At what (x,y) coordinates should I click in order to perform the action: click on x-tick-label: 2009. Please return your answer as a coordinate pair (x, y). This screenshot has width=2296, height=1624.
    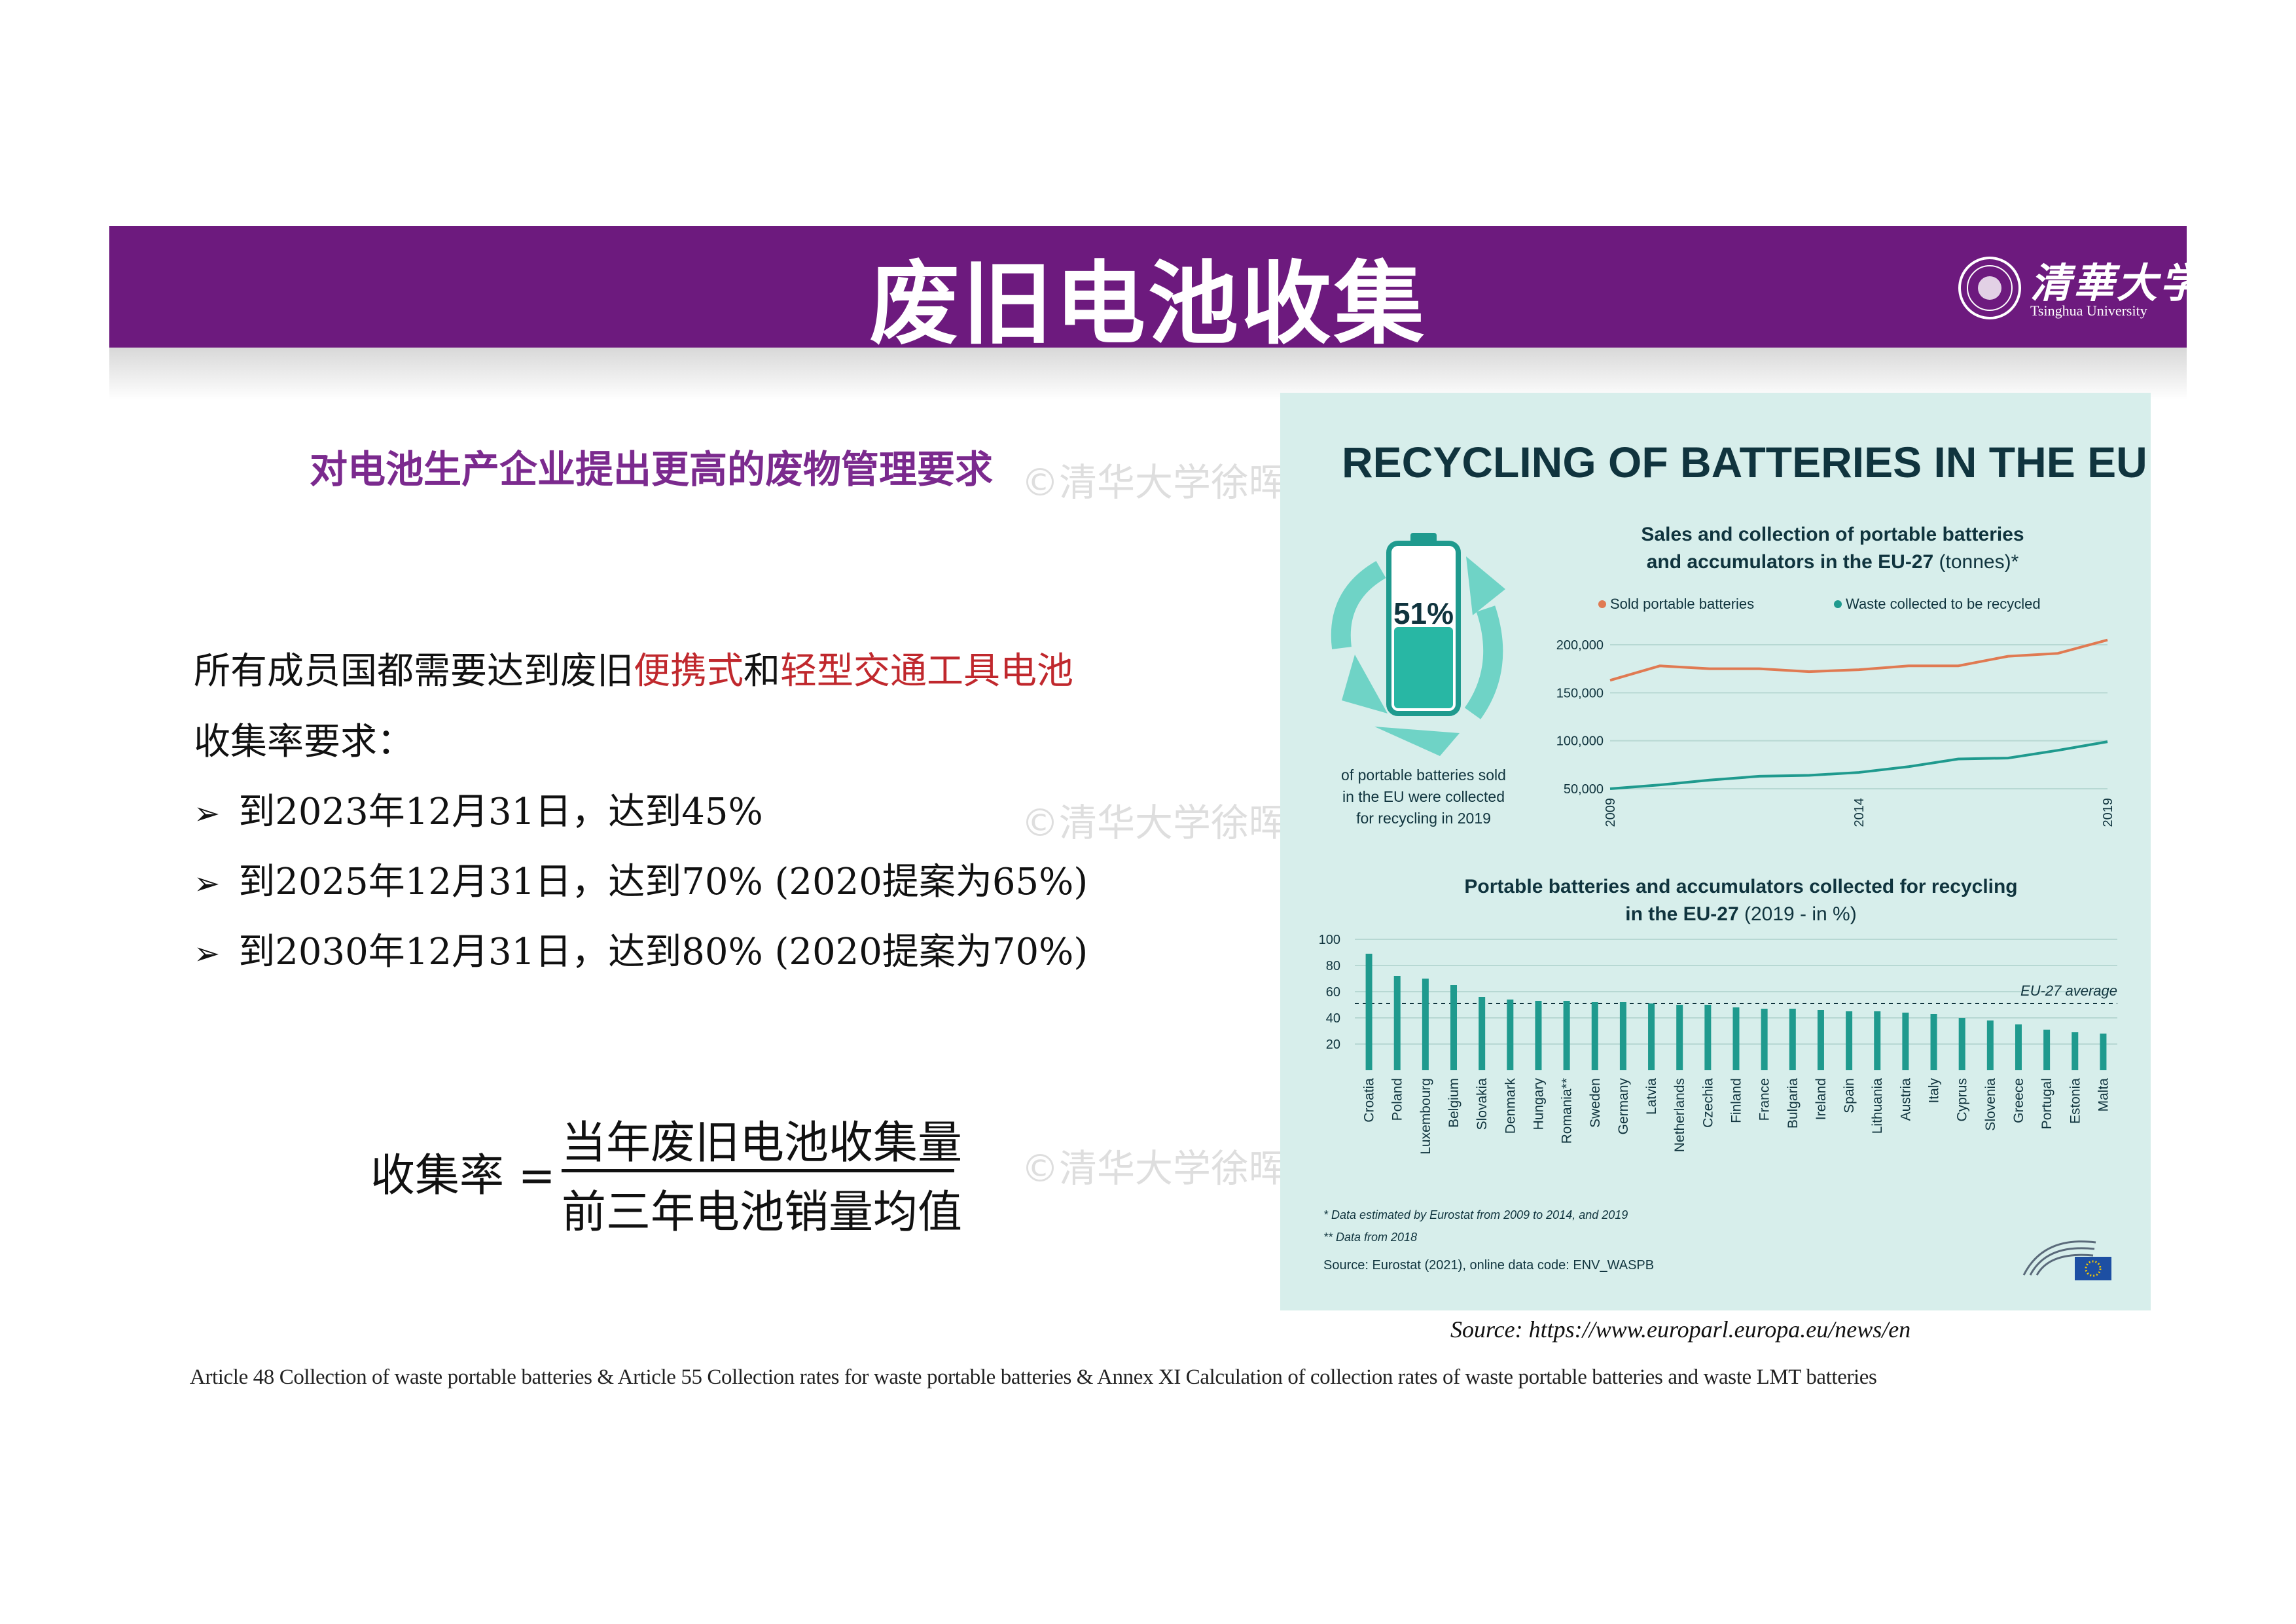
    Looking at the image, I should click on (1611, 813).